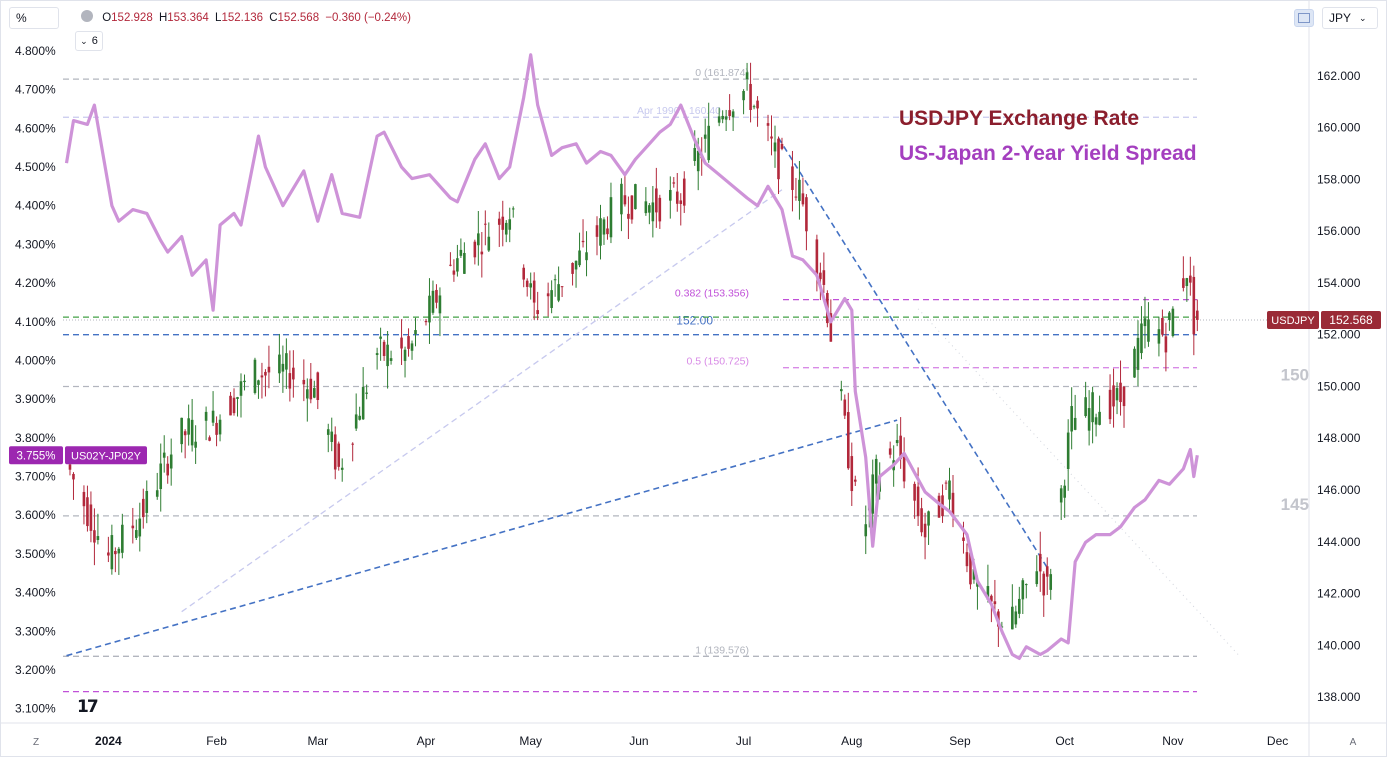  What do you see at coordinates (35, 128) in the screenshot?
I see `left-tick-label: 4.600%` at bounding box center [35, 128].